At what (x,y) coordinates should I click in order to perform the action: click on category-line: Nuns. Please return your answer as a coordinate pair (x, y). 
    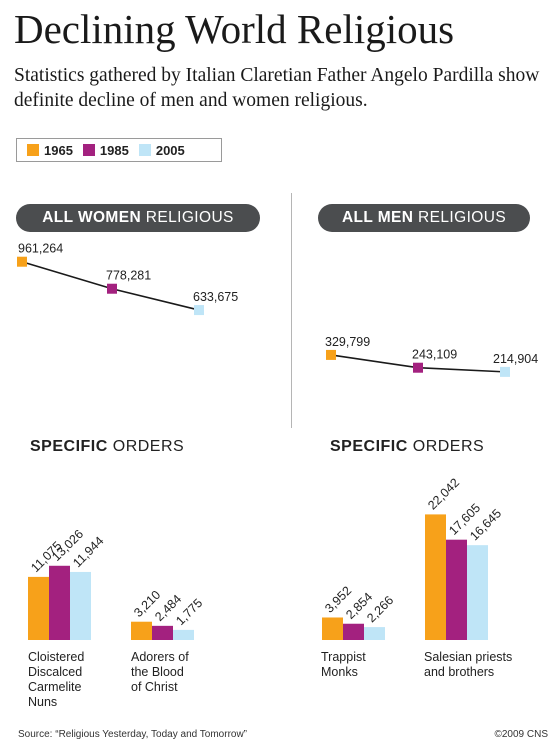
    Looking at the image, I should click on (43, 702).